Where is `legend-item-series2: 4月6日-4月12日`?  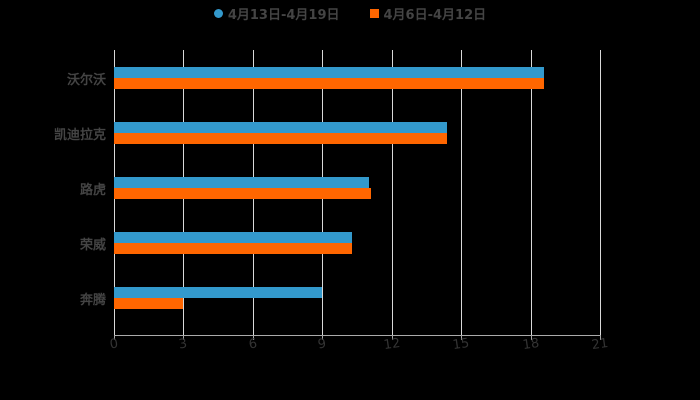 legend-item-series2: 4月6日-4月12日 is located at coordinates (428, 13).